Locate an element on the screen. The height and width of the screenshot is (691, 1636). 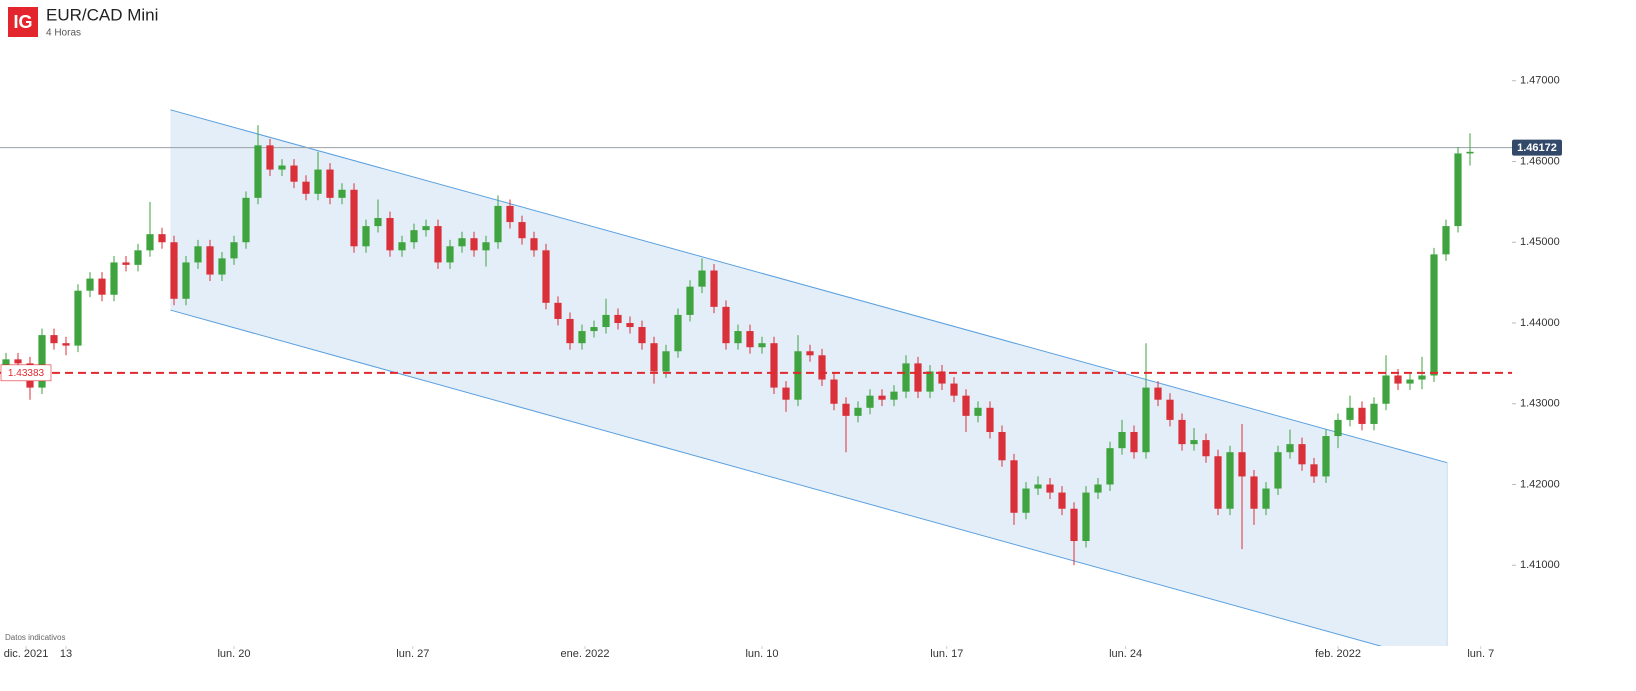
y-tick-label: 1.44000 is located at coordinates (1540, 323).